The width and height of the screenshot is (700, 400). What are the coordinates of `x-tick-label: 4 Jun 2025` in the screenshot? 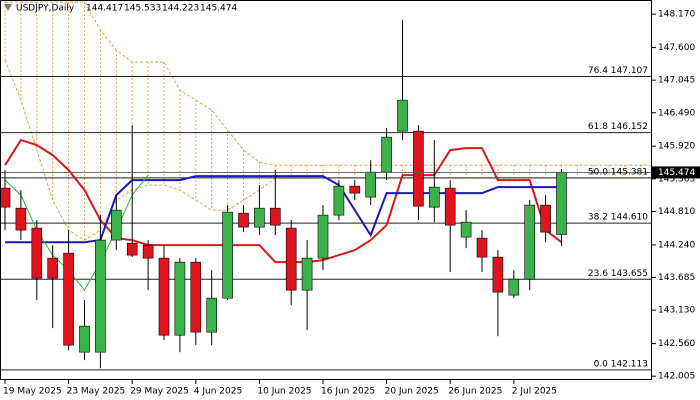 It's located at (218, 392).